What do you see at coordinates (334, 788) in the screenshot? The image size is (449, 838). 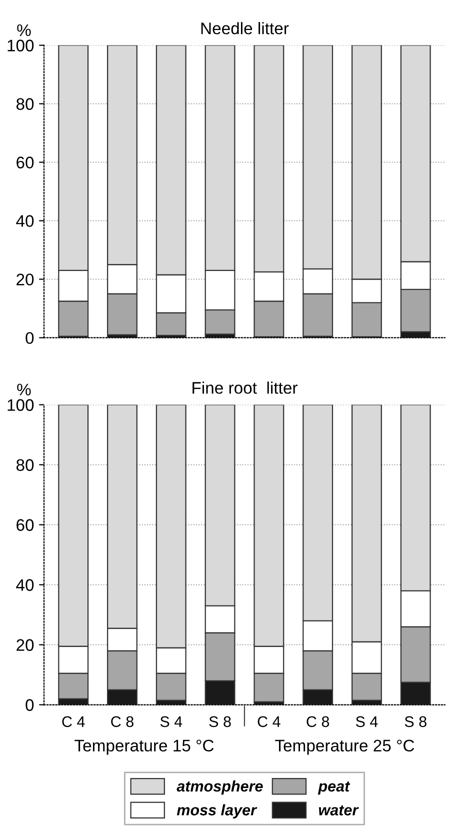 I see `legend-label: peat` at bounding box center [334, 788].